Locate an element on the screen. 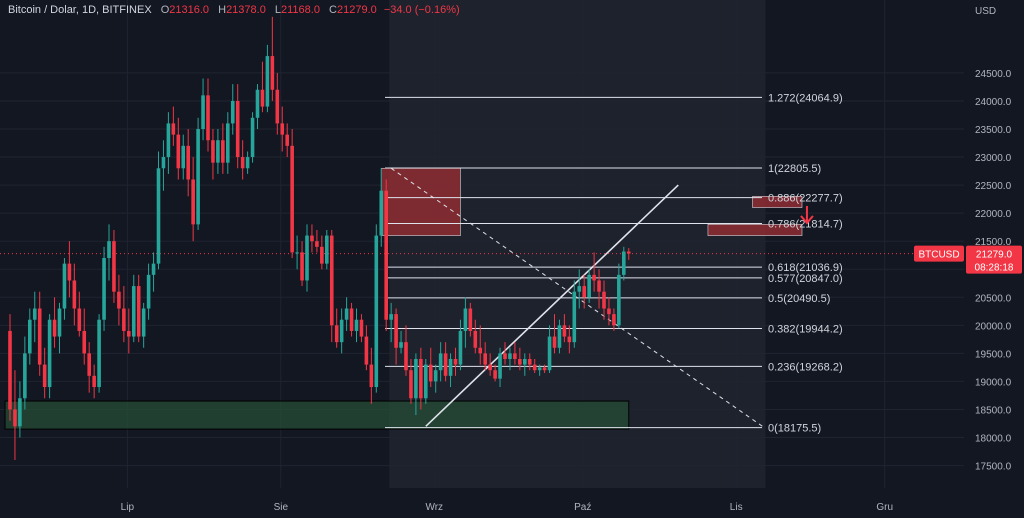 This screenshot has height=518, width=1024. fib-level-label: 0.236(19268.2) is located at coordinates (805, 367).